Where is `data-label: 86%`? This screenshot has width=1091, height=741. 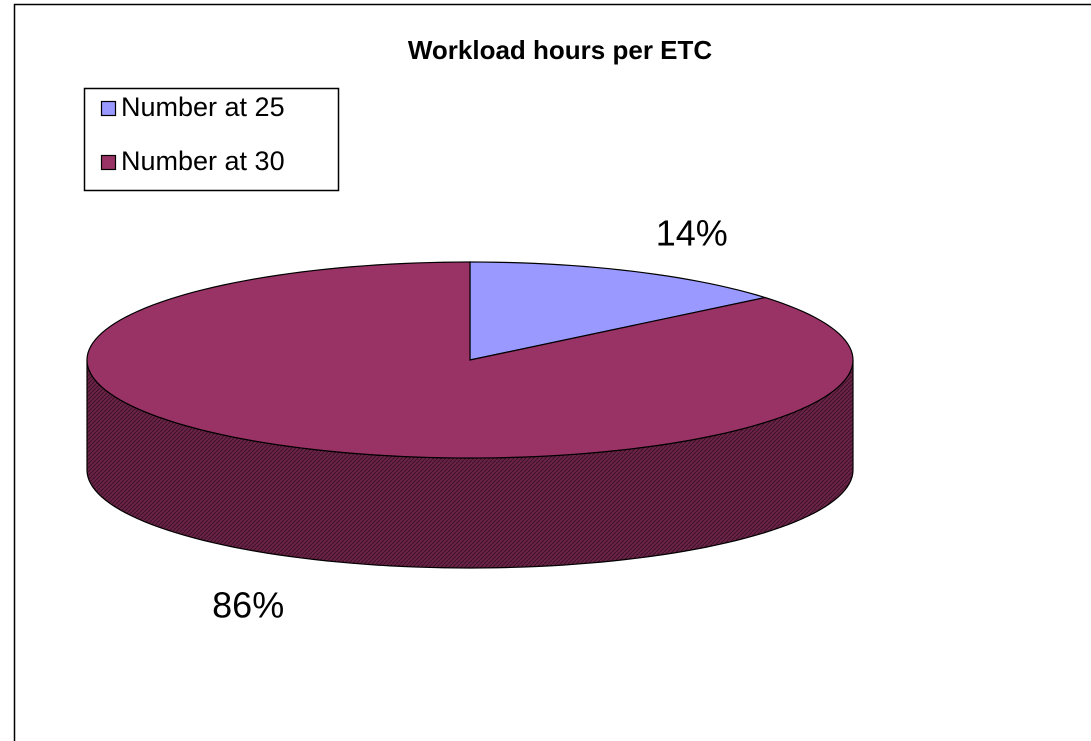
data-label: 86% is located at coordinates (248, 605).